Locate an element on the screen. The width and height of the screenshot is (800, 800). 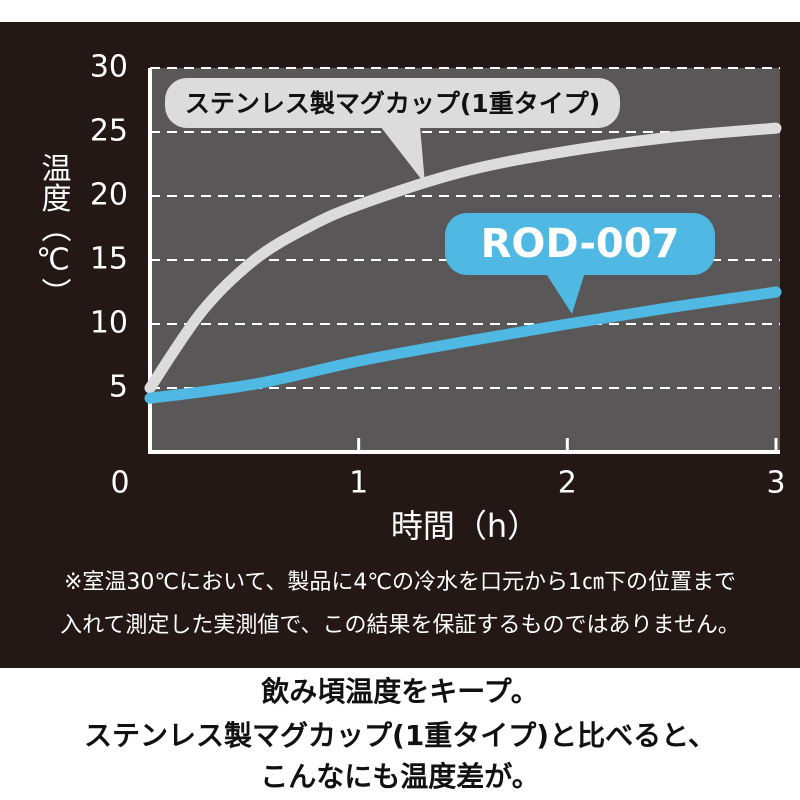
legend-label: ROD-007 is located at coordinates (580, 244).